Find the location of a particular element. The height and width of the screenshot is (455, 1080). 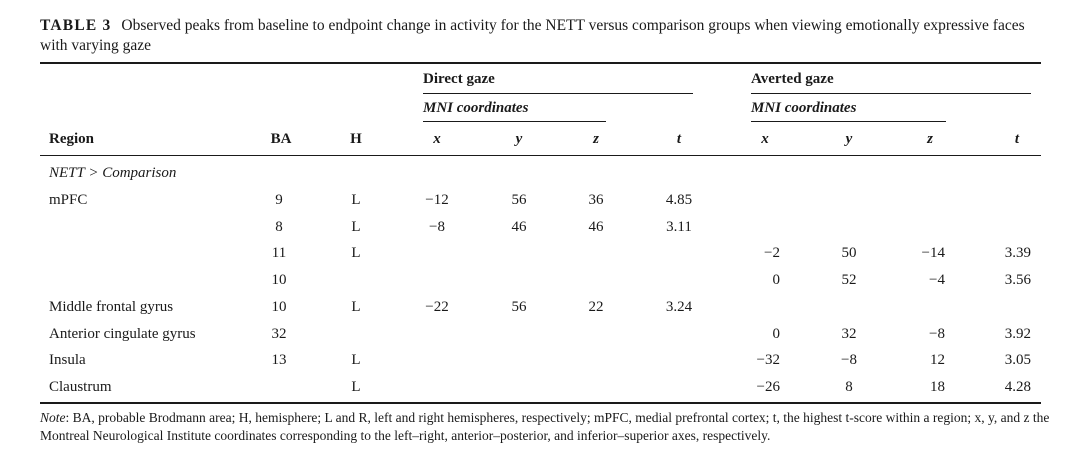

cell-averted-x: −32 is located at coordinates (768, 360).